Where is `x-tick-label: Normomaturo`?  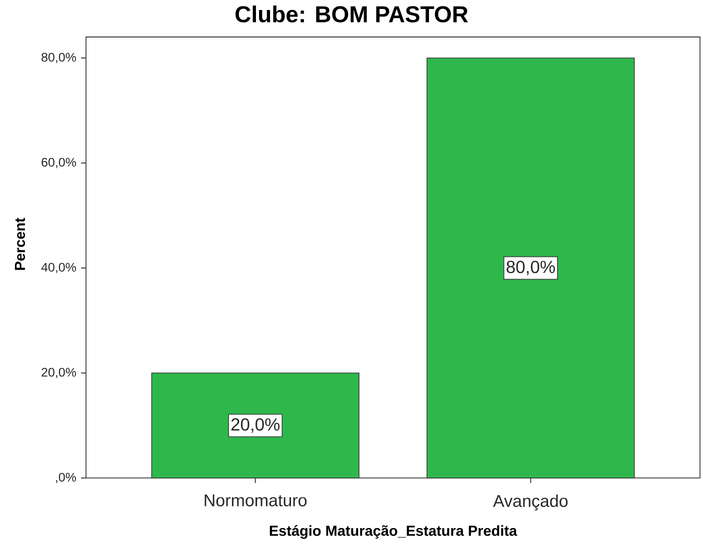 x-tick-label: Normomaturo is located at coordinates (255, 500).